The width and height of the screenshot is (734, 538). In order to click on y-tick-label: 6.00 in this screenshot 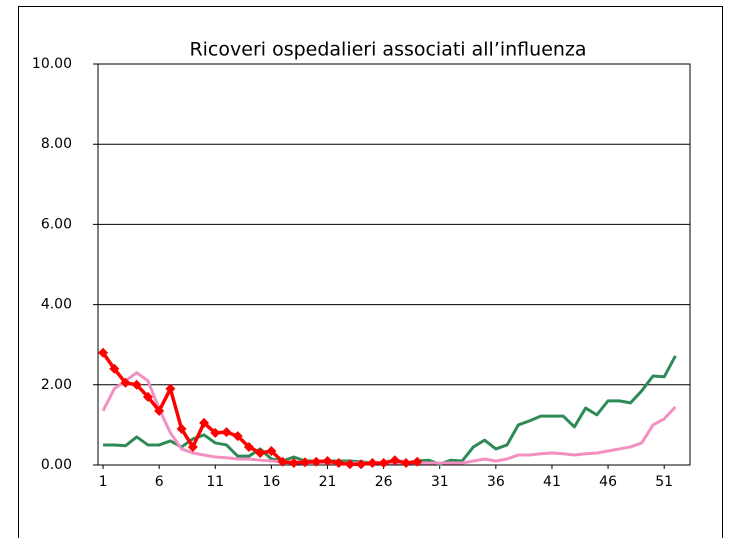, I will do `click(56, 224)`.